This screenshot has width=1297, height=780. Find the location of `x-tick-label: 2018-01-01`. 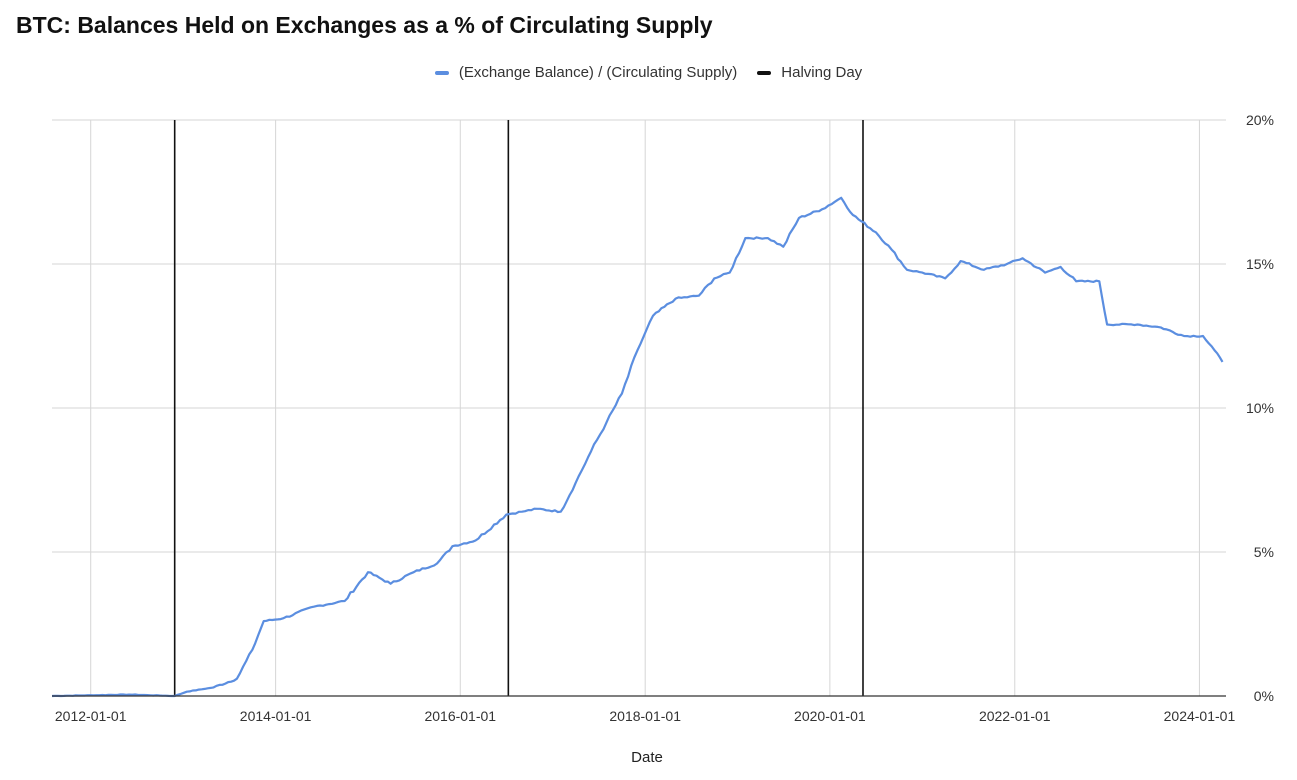

x-tick-label: 2018-01-01 is located at coordinates (645, 716).